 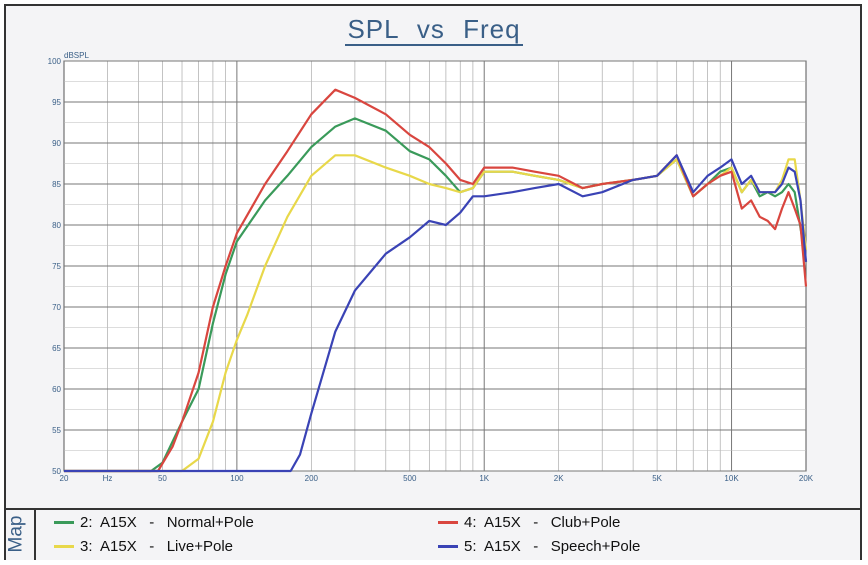 I want to click on map-tab: Map, so click(x=20, y=535).